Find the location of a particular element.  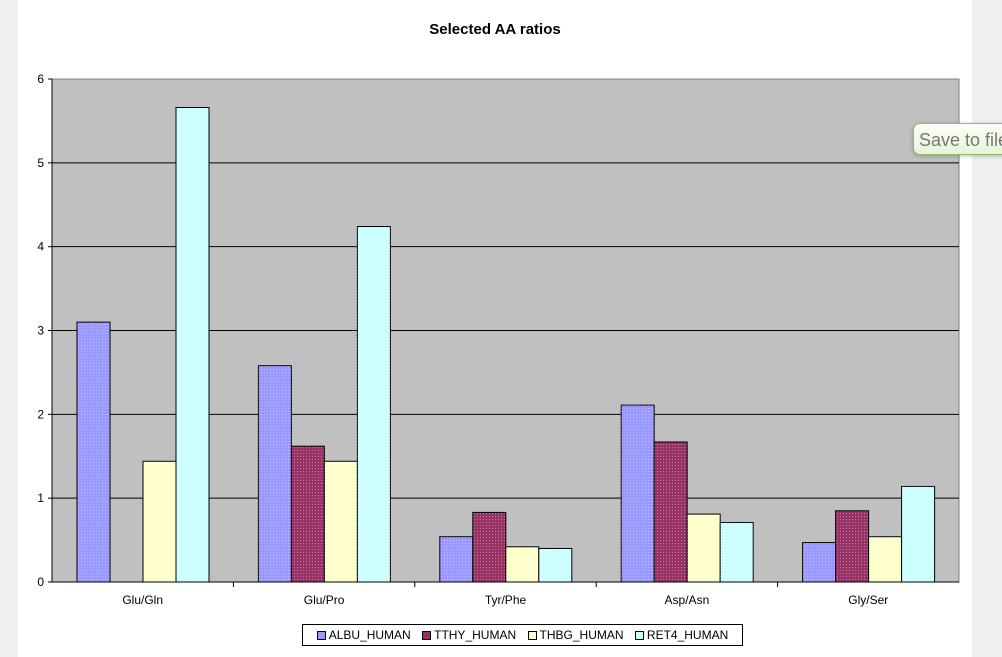

legend-item: ALBU_HUMAN is located at coordinates (363, 635).